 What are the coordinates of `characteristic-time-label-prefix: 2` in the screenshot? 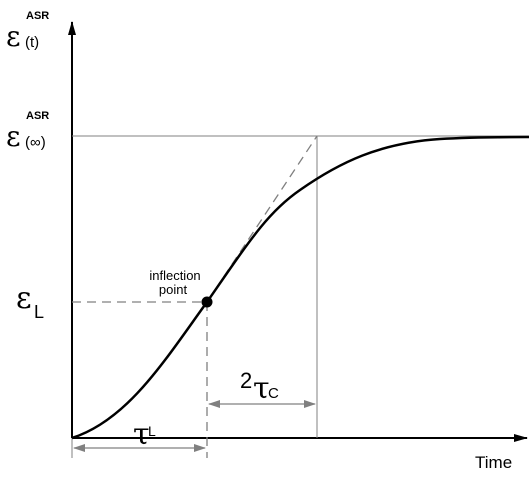 It's located at (246, 380).